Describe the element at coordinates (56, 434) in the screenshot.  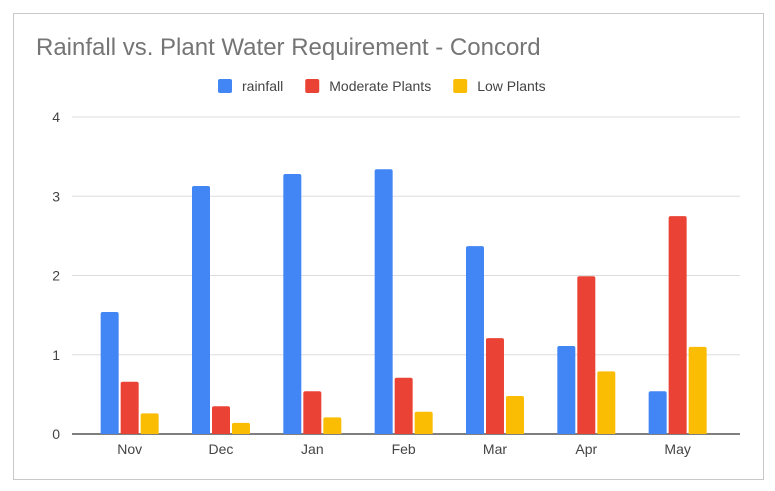
I see `y-tick-label: 0` at that location.